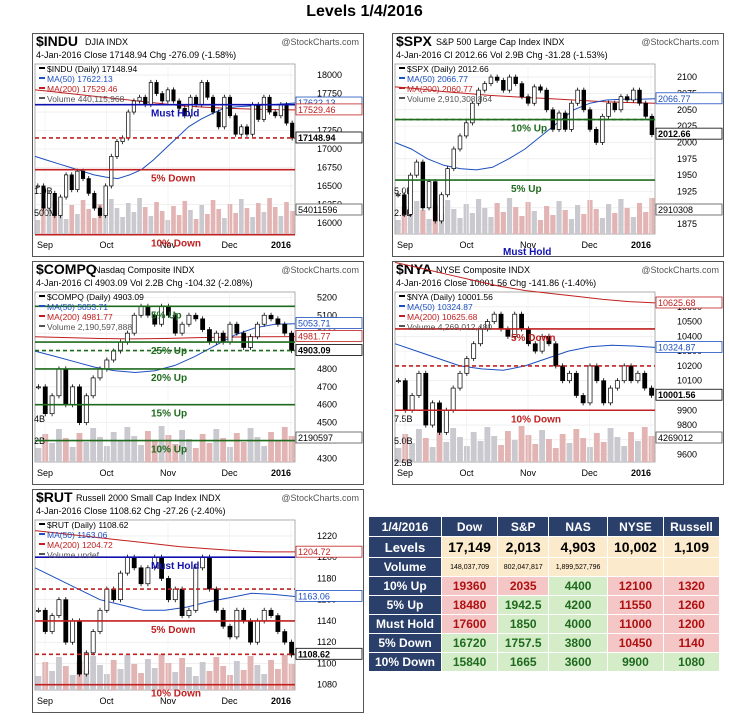 Image resolution: width=729 pixels, height=721 pixels. I want to click on y-tick-label: 16000, so click(329, 223).